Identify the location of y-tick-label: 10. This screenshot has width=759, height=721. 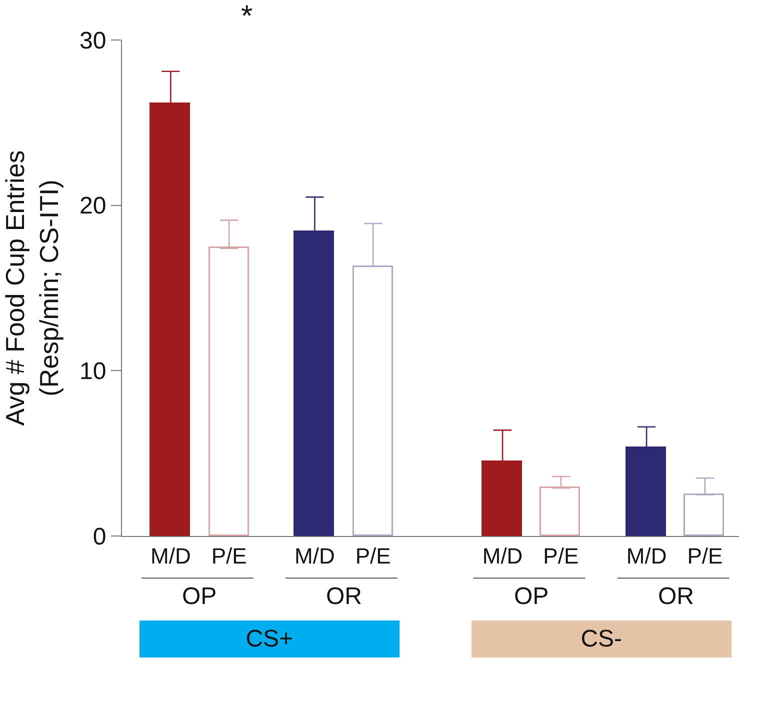
(92, 372).